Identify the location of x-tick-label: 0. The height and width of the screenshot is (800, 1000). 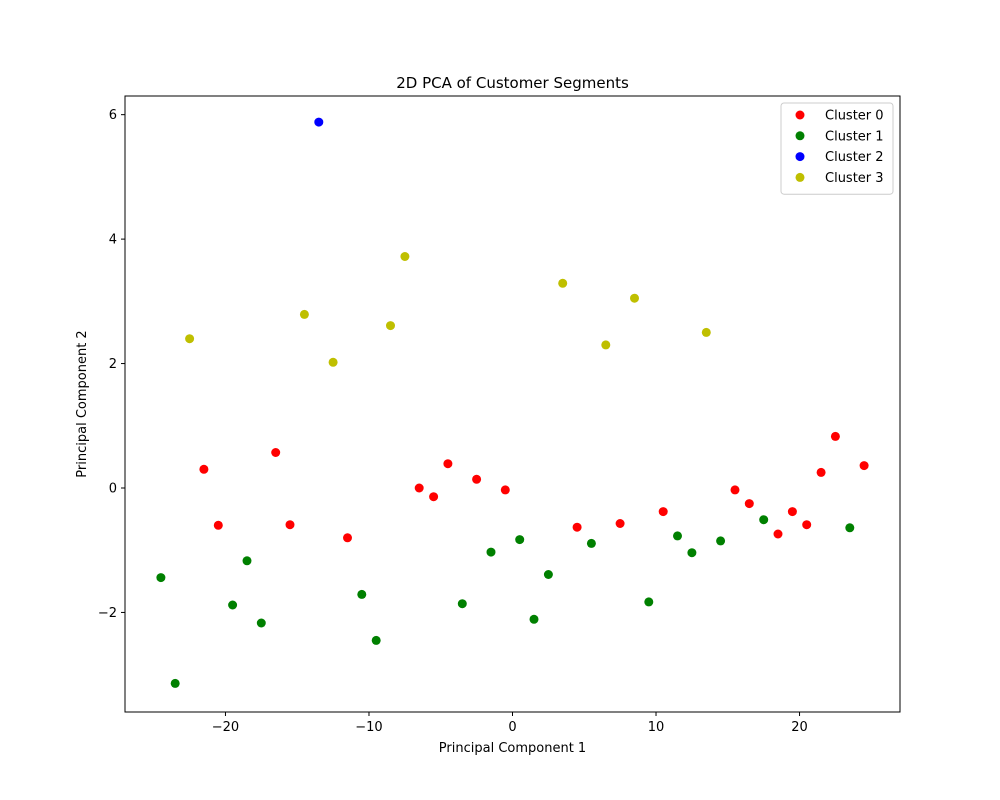
(512, 727).